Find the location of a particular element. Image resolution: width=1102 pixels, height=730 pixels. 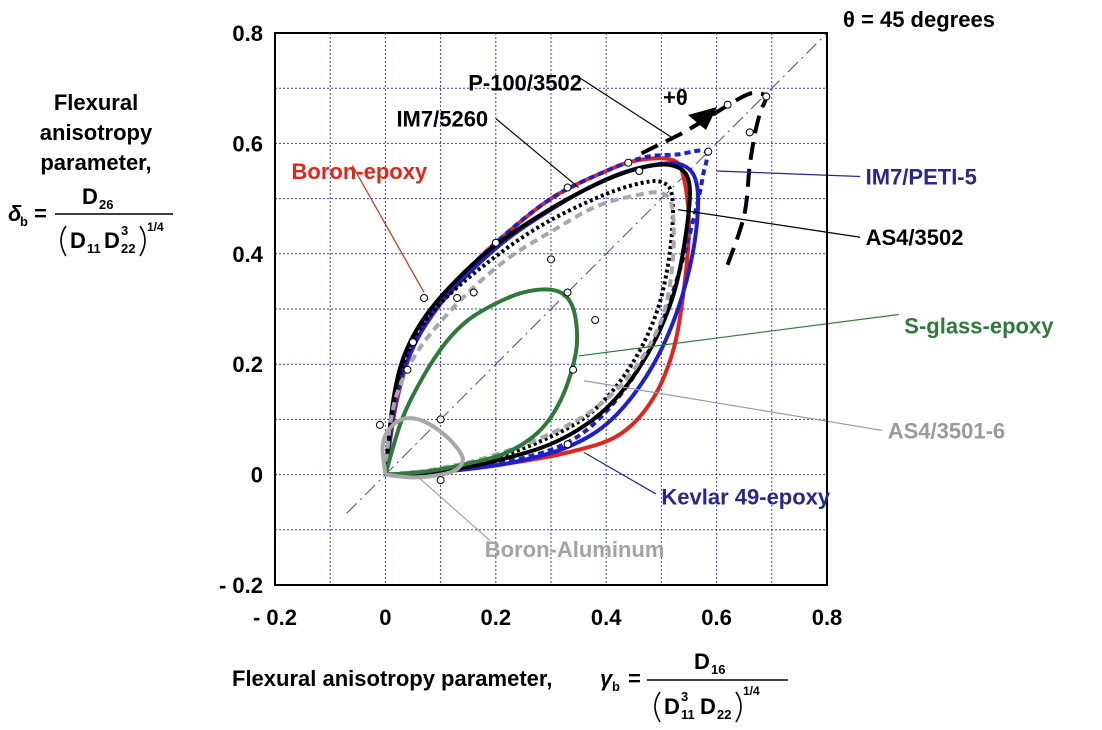

y-num-sub: 26 is located at coordinates (106, 204).